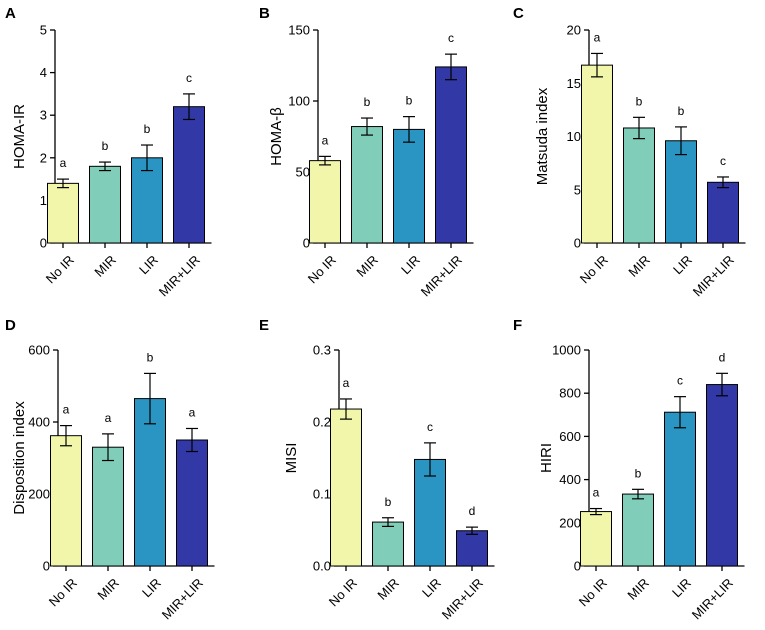  I want to click on panel-letter: A, so click(10, 13).